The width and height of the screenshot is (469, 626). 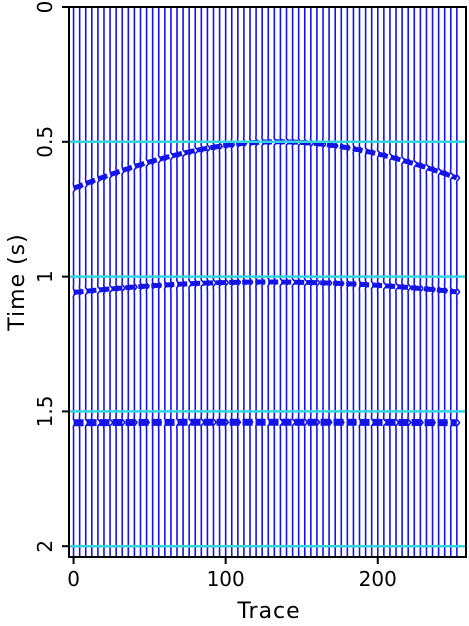 What do you see at coordinates (17, 282) in the screenshot?
I see `y-axis-title: Time (s)` at bounding box center [17, 282].